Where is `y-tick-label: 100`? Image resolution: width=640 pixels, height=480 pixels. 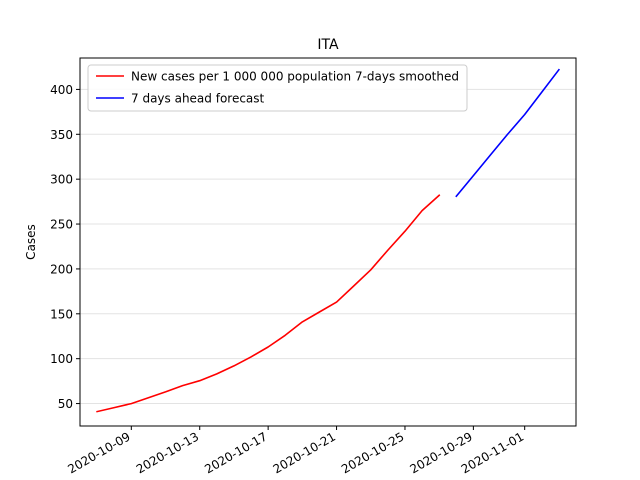 y-tick-label: 100 is located at coordinates (61, 359).